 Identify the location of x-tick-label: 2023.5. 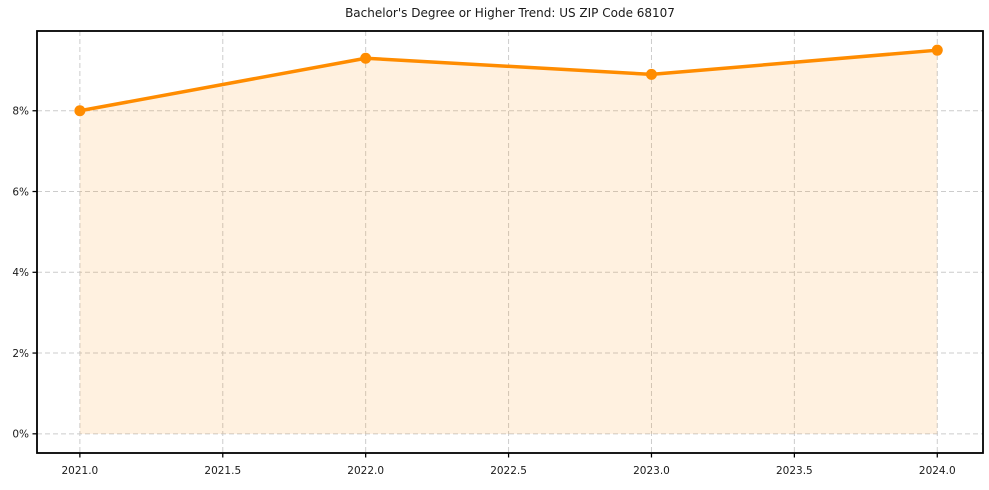
(794, 471).